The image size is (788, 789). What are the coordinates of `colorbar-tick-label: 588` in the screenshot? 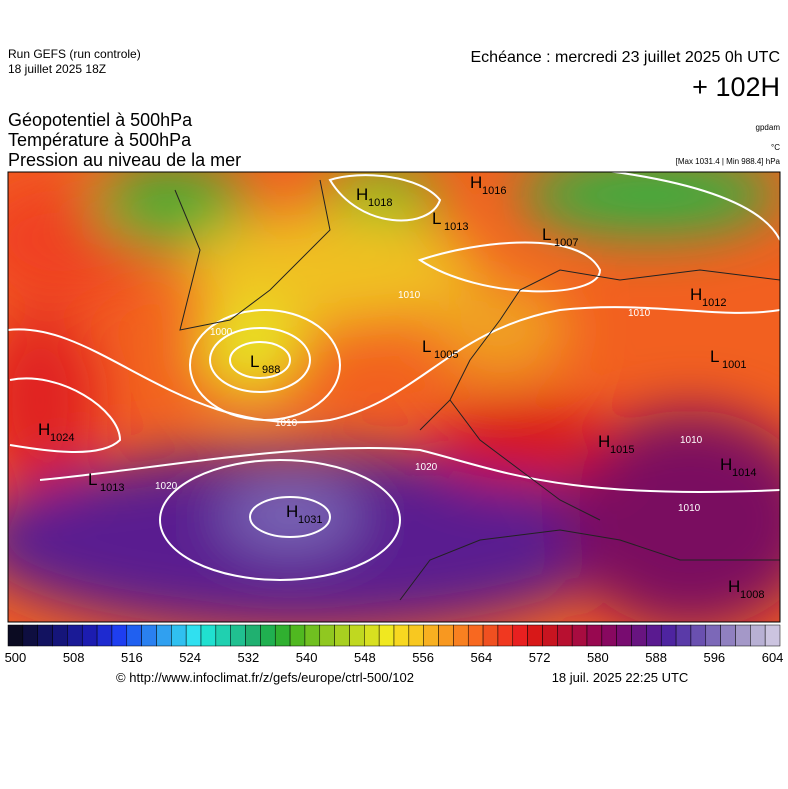 It's located at (656, 657).